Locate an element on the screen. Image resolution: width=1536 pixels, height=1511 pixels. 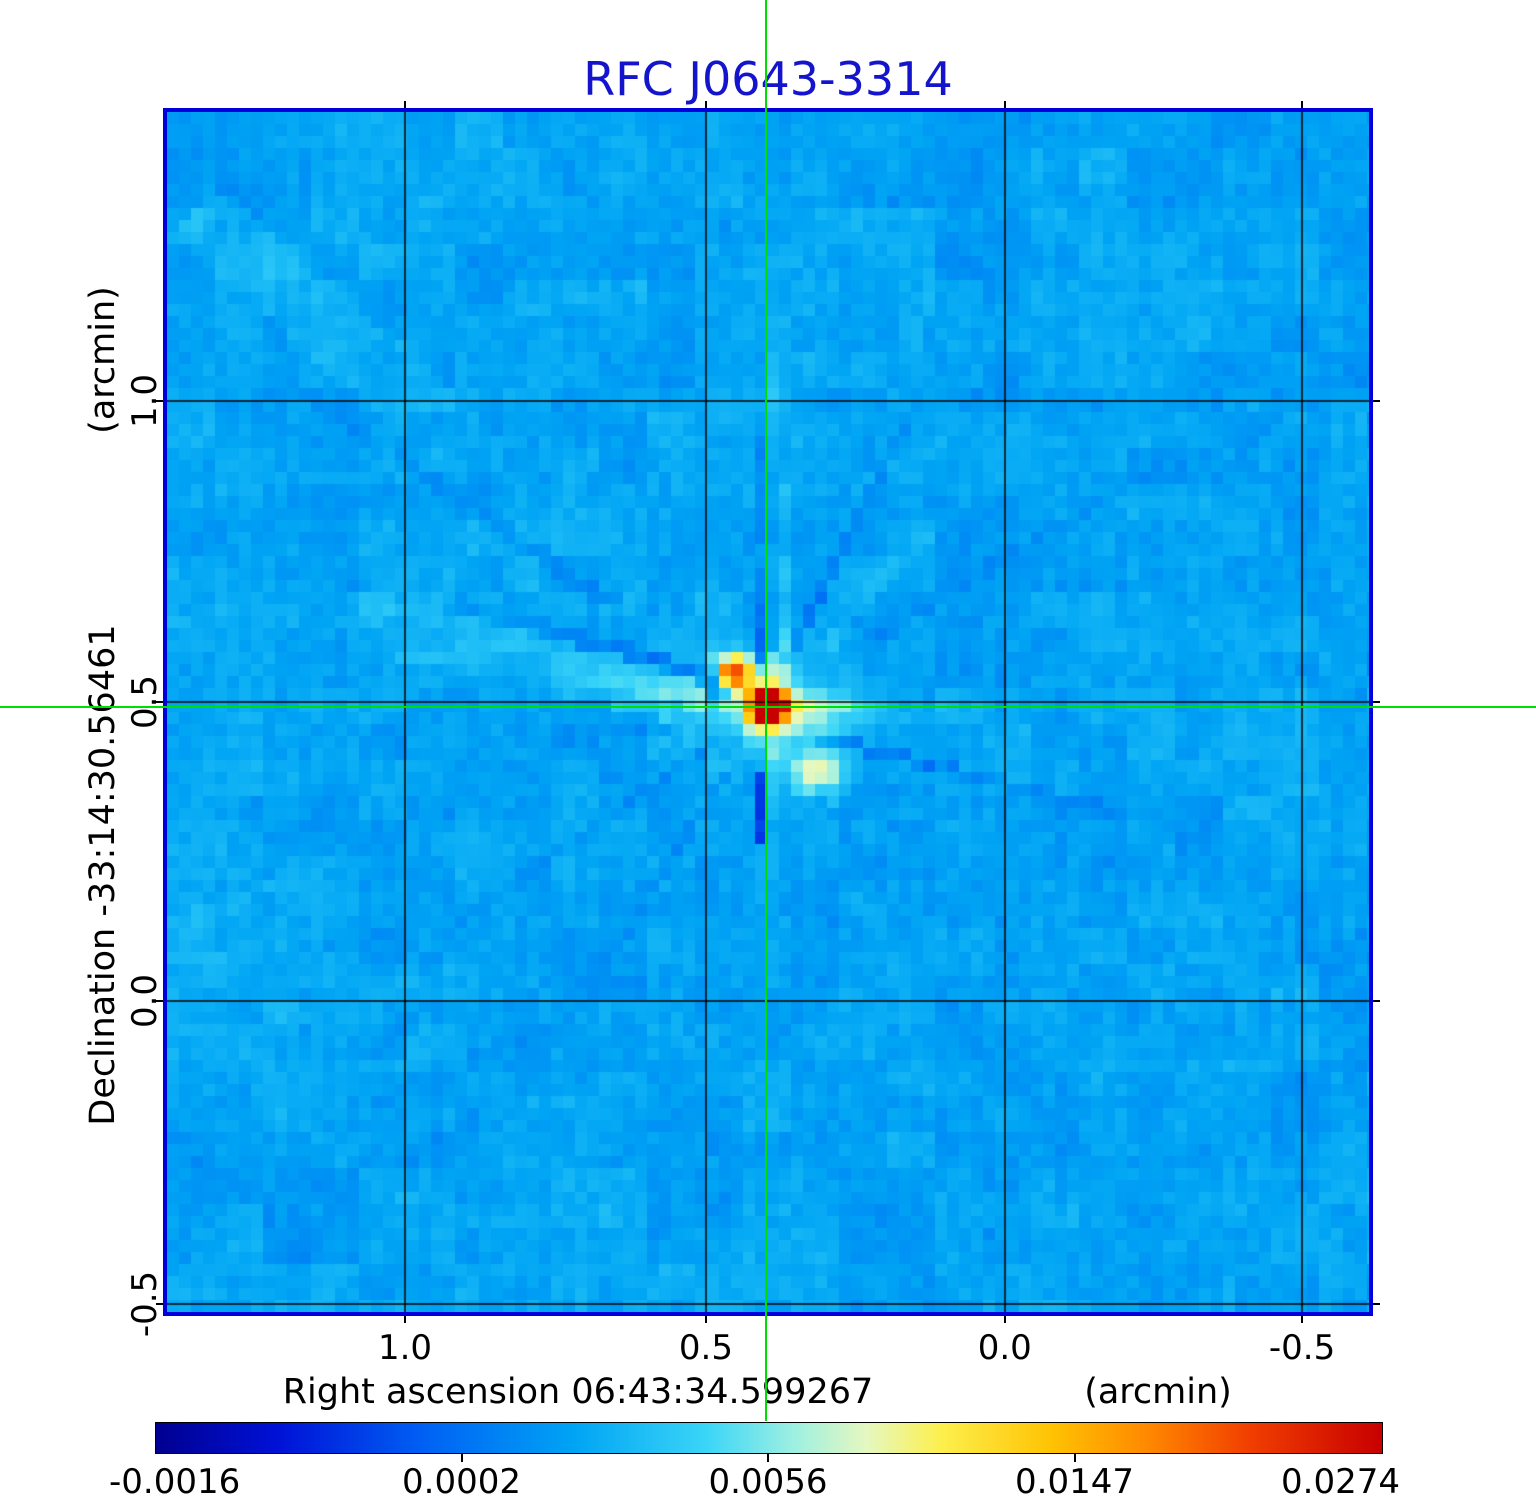
colorbar-tick-label: 0.0274 is located at coordinates (1341, 1482).